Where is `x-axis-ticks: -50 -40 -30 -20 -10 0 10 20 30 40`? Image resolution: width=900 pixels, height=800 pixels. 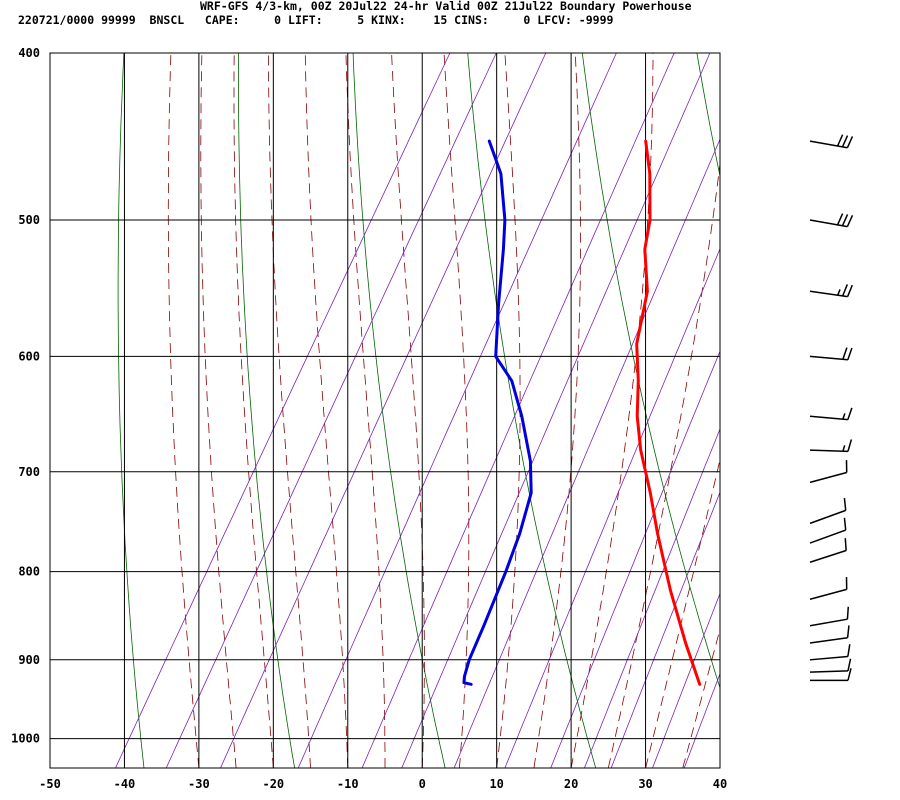 x-axis-ticks: -50 -40 -30 -20 -10 0 10 20 30 40 is located at coordinates (383, 784).